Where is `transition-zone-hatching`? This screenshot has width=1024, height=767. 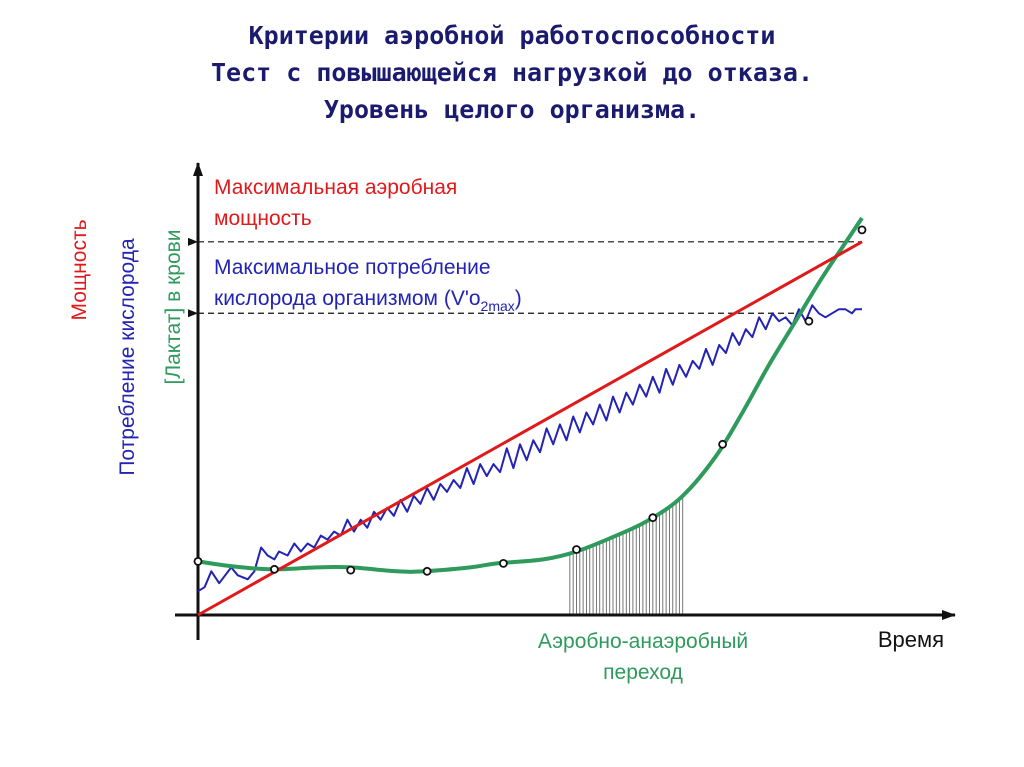
transition-zone-hatching is located at coordinates (626, 555).